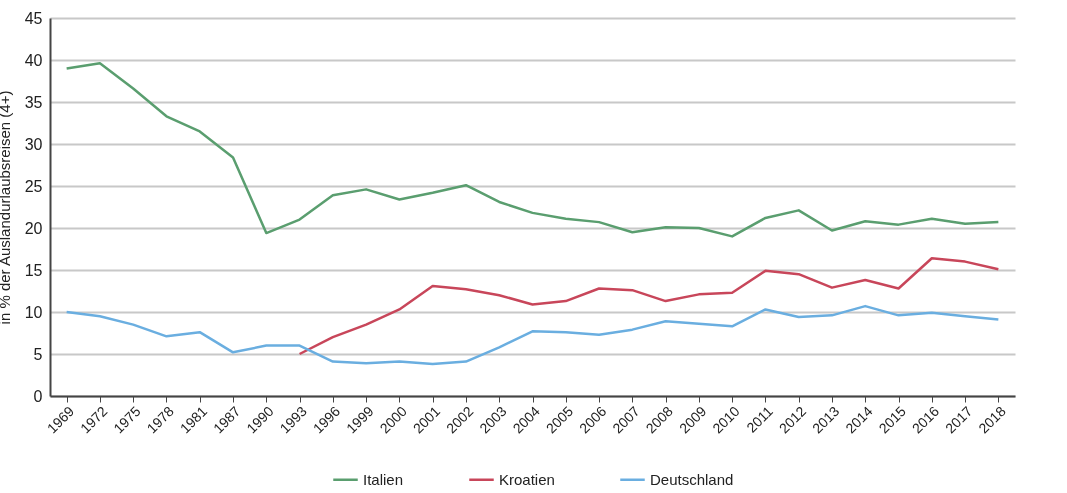 Image resolution: width=1067 pixels, height=493 pixels. Describe the element at coordinates (38, 396) in the screenshot. I see `y-tick-label: 0` at that location.